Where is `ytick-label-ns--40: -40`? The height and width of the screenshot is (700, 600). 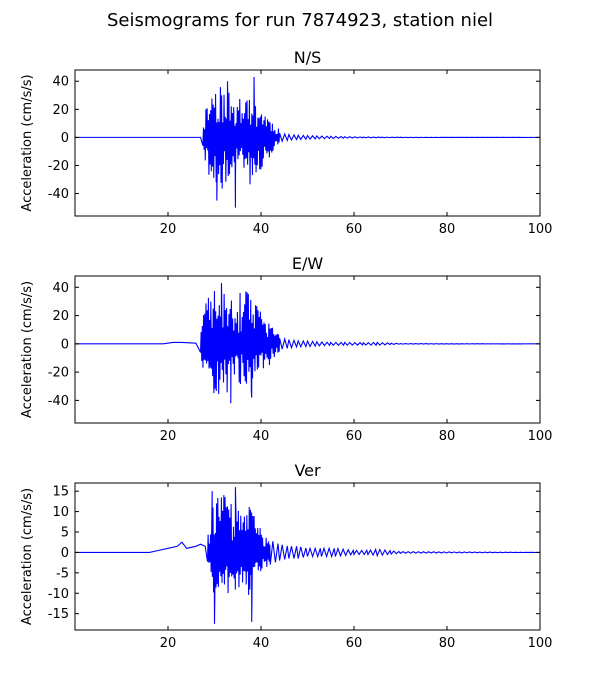
ytick-label-ns--40: -40 is located at coordinates (58, 194).